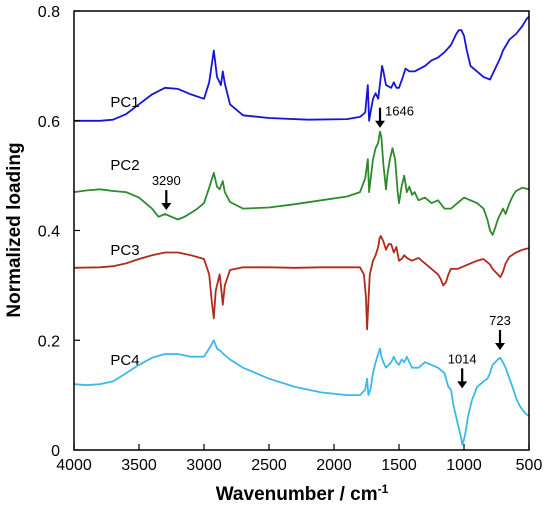 The width and height of the screenshot is (550, 512). What do you see at coordinates (49, 232) in the screenshot?
I see `y-tick-label: 0.4` at bounding box center [49, 232].